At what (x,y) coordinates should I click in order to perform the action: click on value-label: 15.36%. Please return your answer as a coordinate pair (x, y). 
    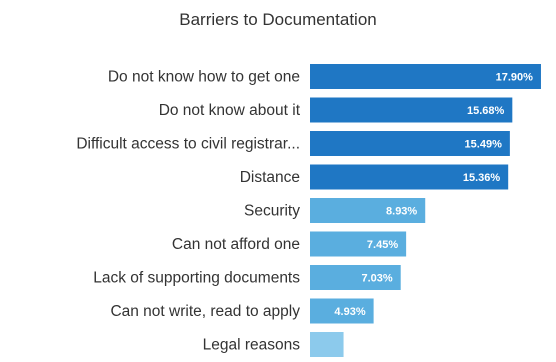
    Looking at the image, I should click on (482, 178).